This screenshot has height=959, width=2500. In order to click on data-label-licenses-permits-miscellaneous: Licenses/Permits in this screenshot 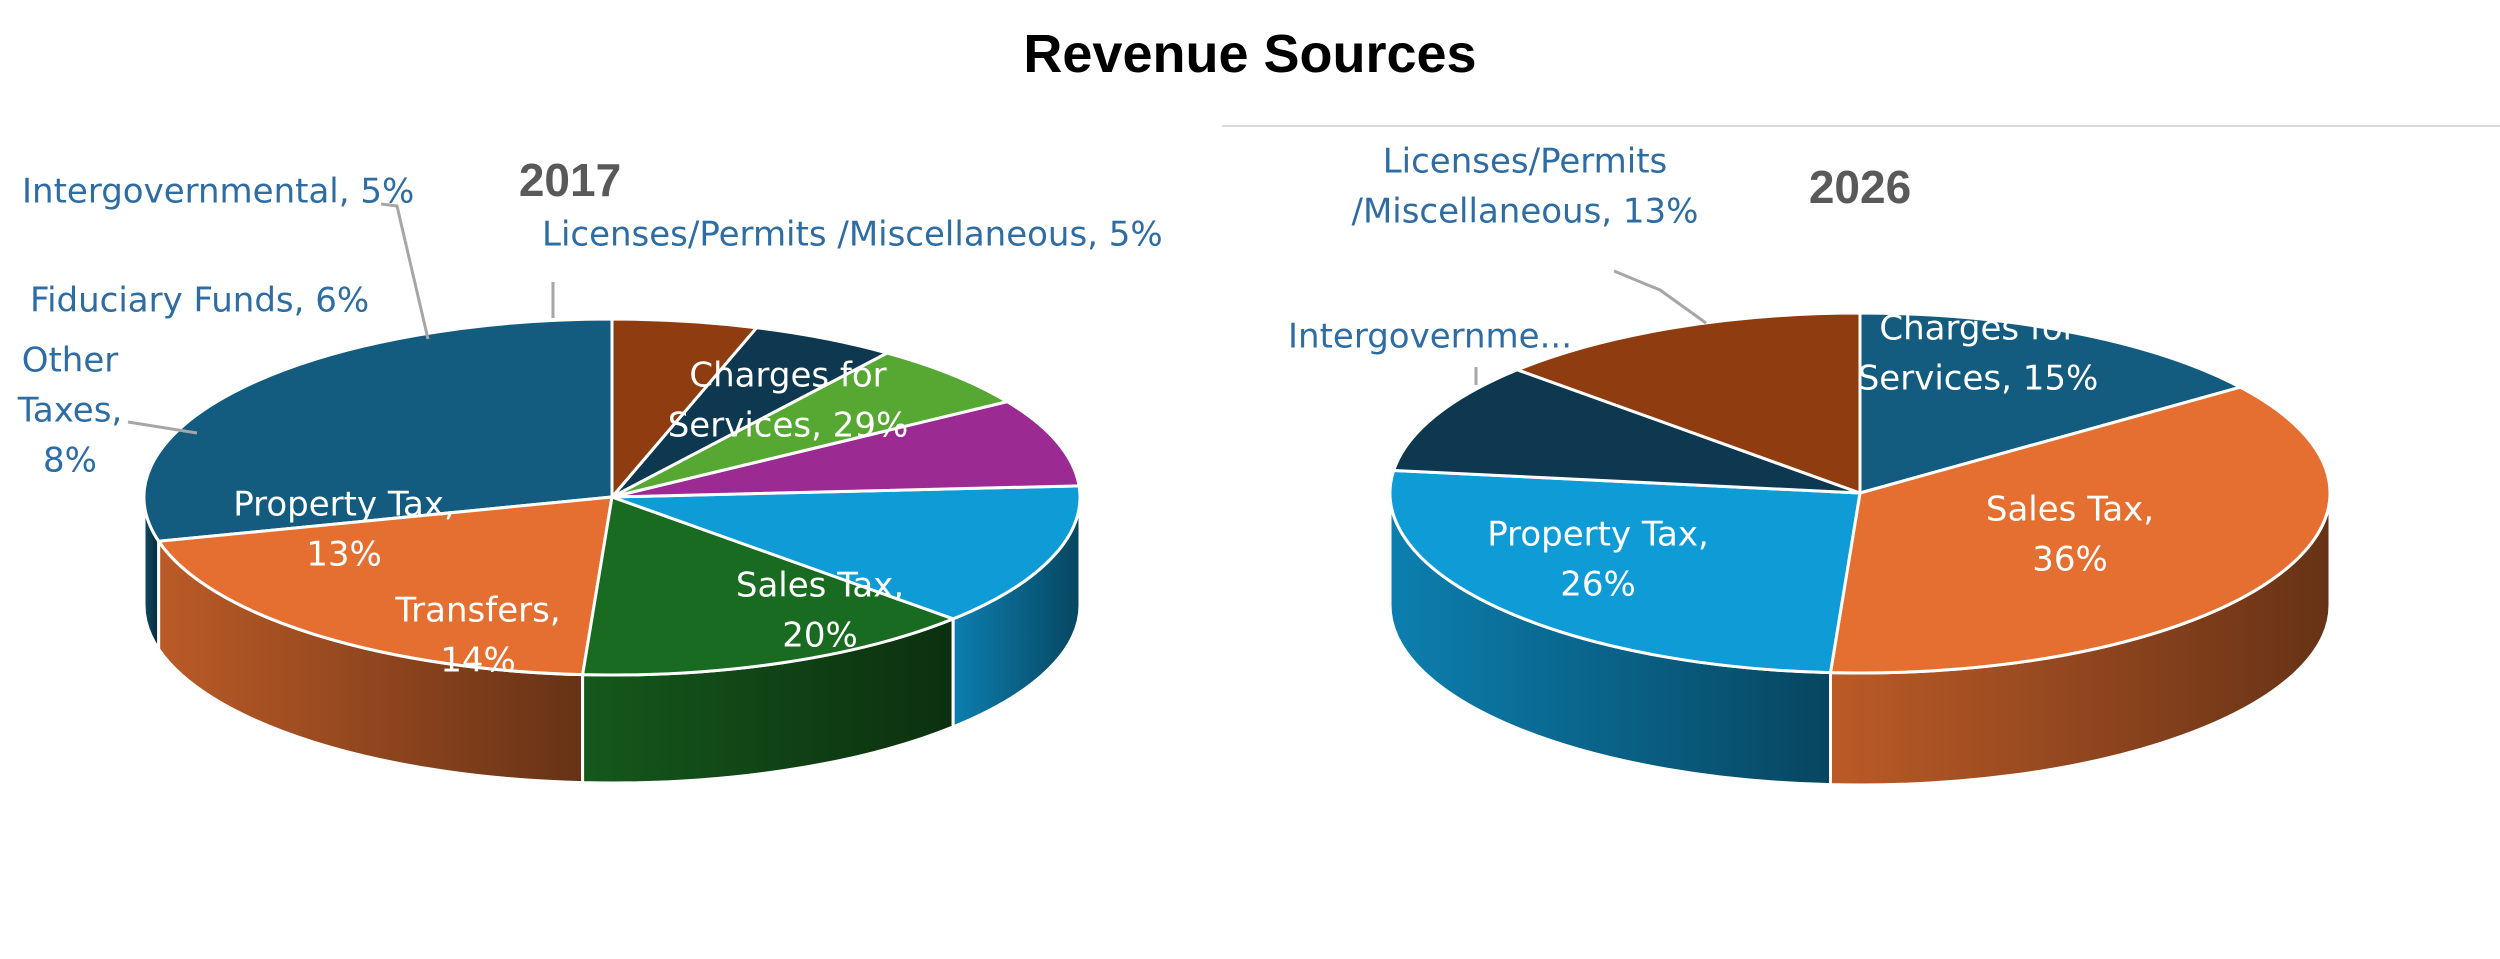, I will do `click(1525, 162)`.